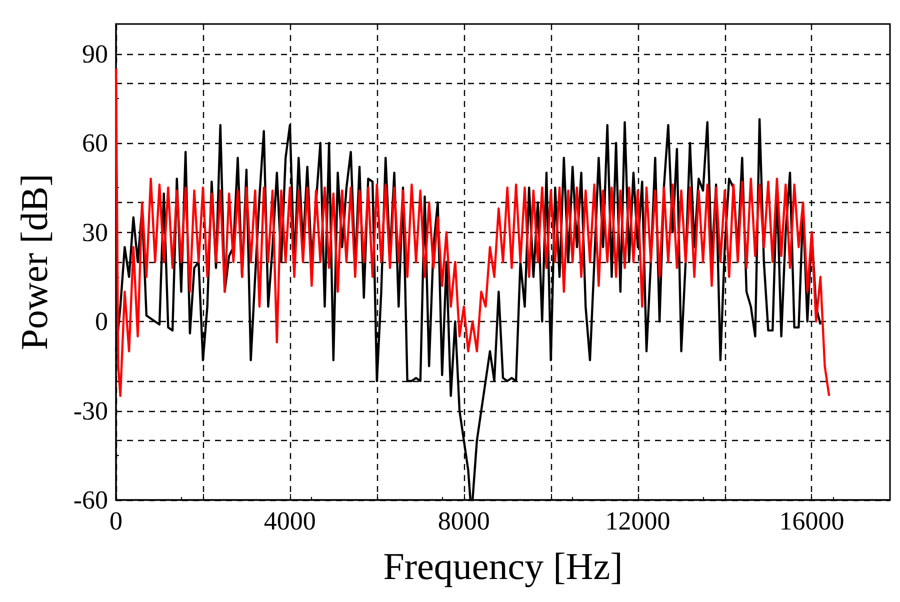 The height and width of the screenshot is (602, 900). What do you see at coordinates (101, 321) in the screenshot?
I see `y-tick-label: 0` at bounding box center [101, 321].